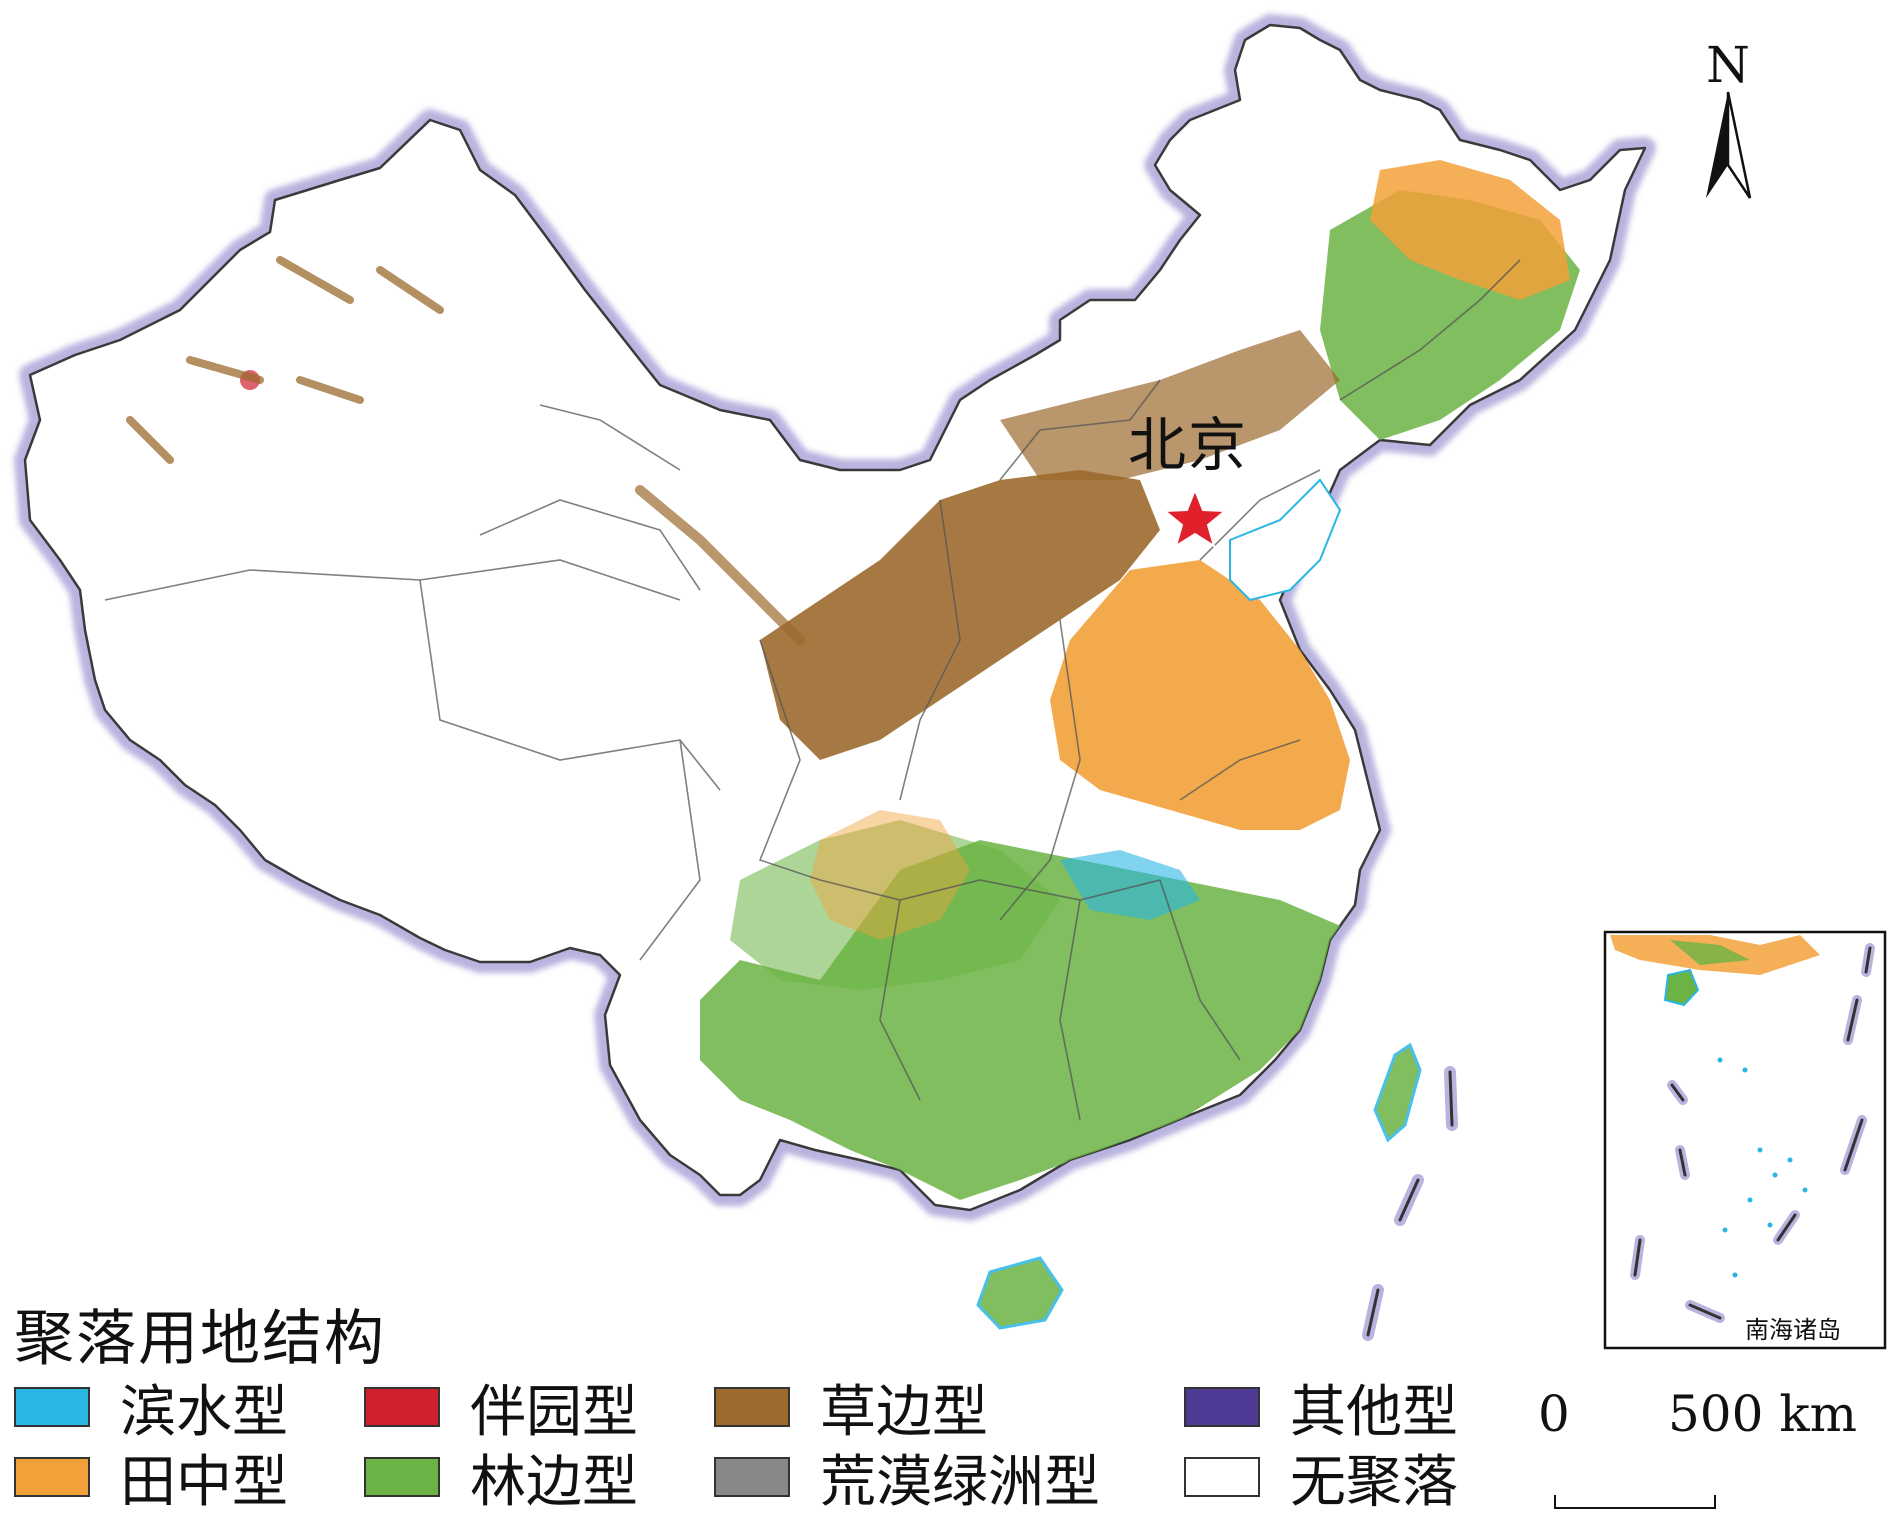 The height and width of the screenshot is (1520, 1890). Describe the element at coordinates (720, 565) in the screenshot. I see `grass-edge-region-hexi` at that location.